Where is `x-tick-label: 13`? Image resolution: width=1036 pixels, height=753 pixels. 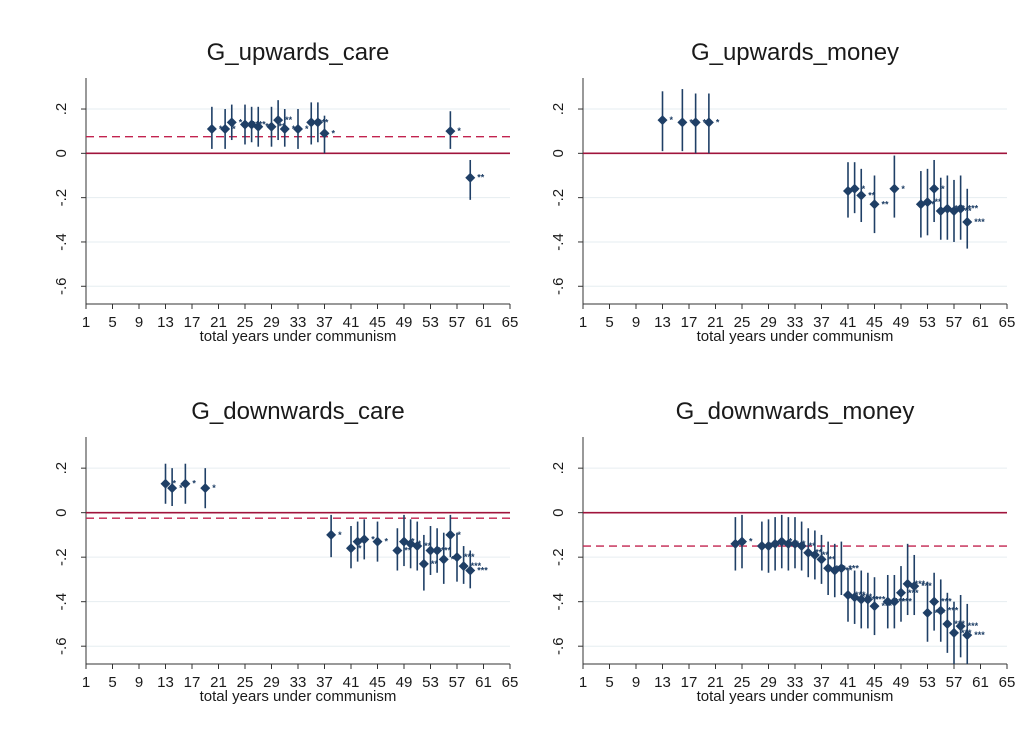
x-tick-label: 13 is located at coordinates (165, 682).